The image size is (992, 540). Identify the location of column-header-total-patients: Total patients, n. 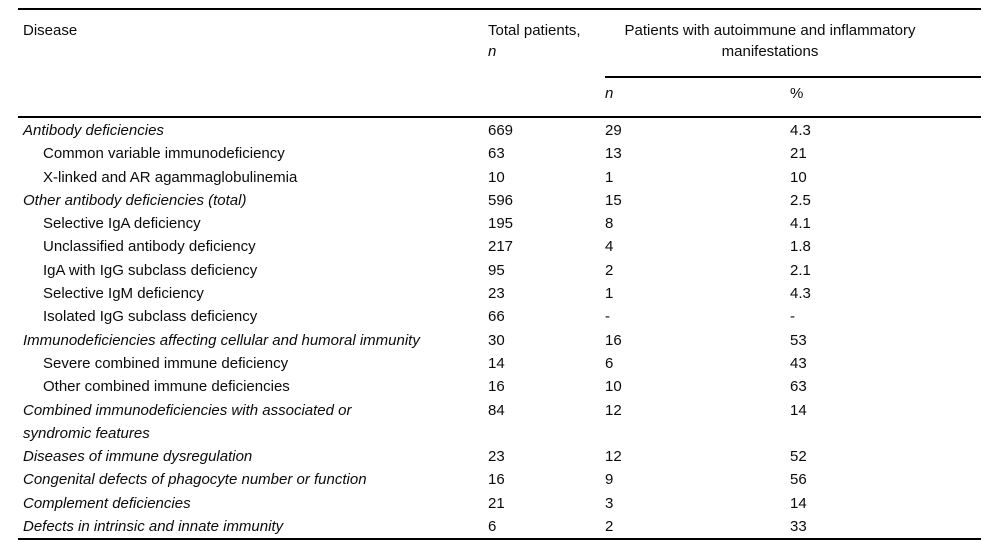
(546, 63).